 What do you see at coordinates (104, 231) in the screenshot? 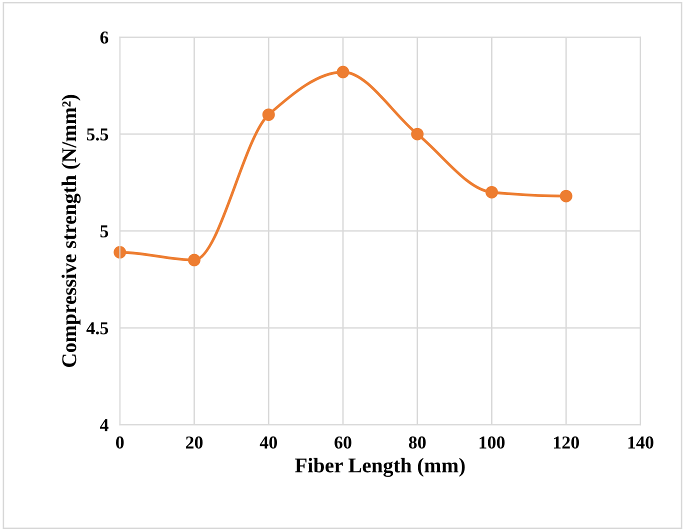
I see `y-tick-label: 5` at bounding box center [104, 231].